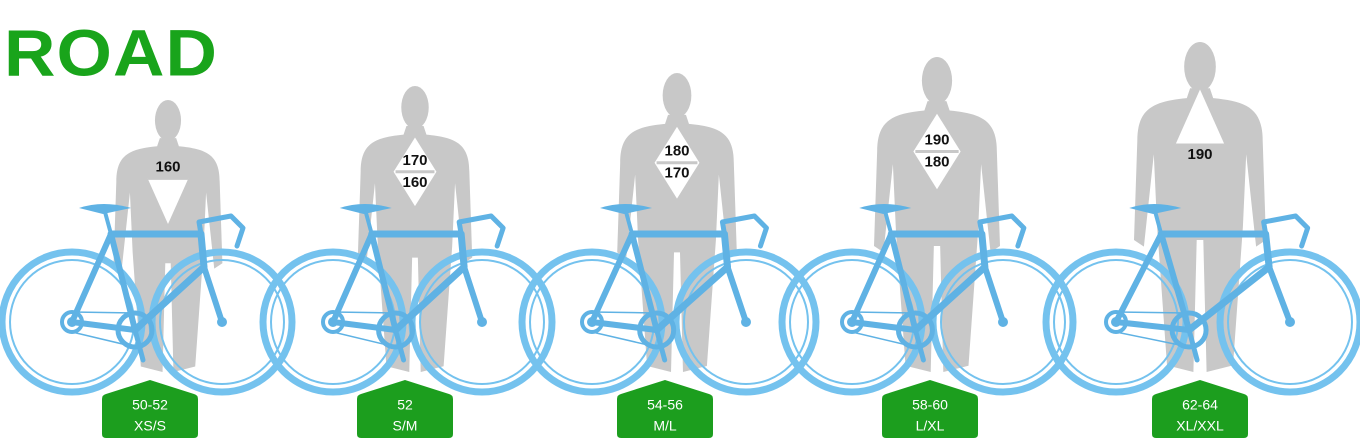 The height and width of the screenshot is (440, 1360). I want to click on size-label: M/L, so click(665, 426).